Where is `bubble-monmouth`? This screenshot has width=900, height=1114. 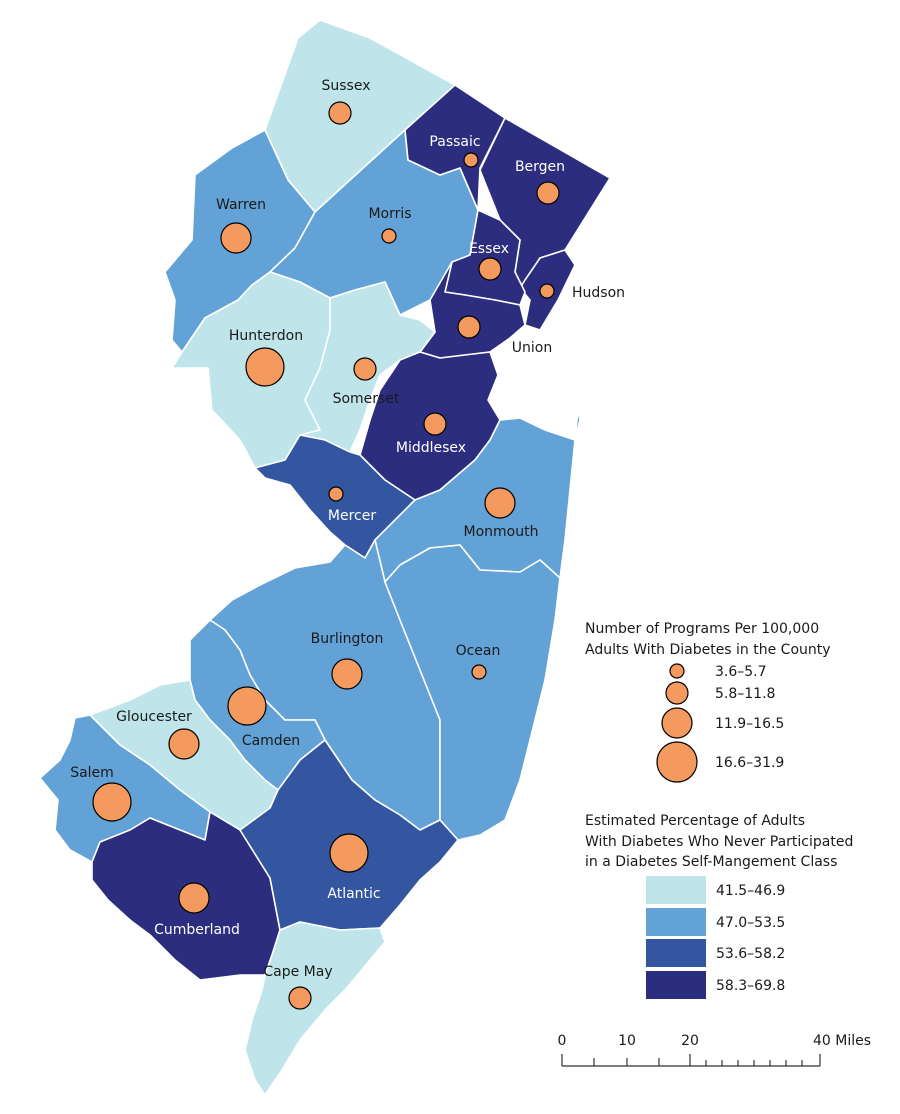
bubble-monmouth is located at coordinates (500, 503).